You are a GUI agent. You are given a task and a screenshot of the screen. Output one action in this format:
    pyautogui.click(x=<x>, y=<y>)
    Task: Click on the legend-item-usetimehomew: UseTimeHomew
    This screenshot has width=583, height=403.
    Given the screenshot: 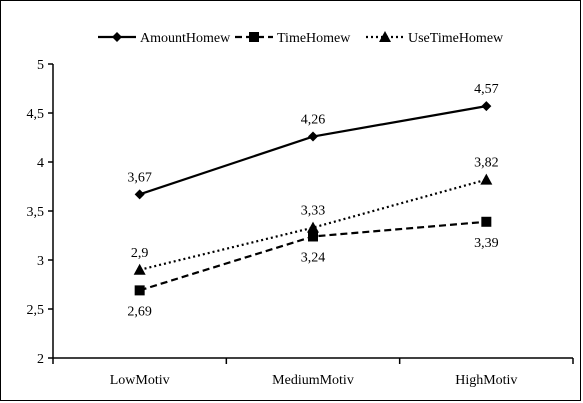 What is the action you would take?
    pyautogui.click(x=435, y=38)
    